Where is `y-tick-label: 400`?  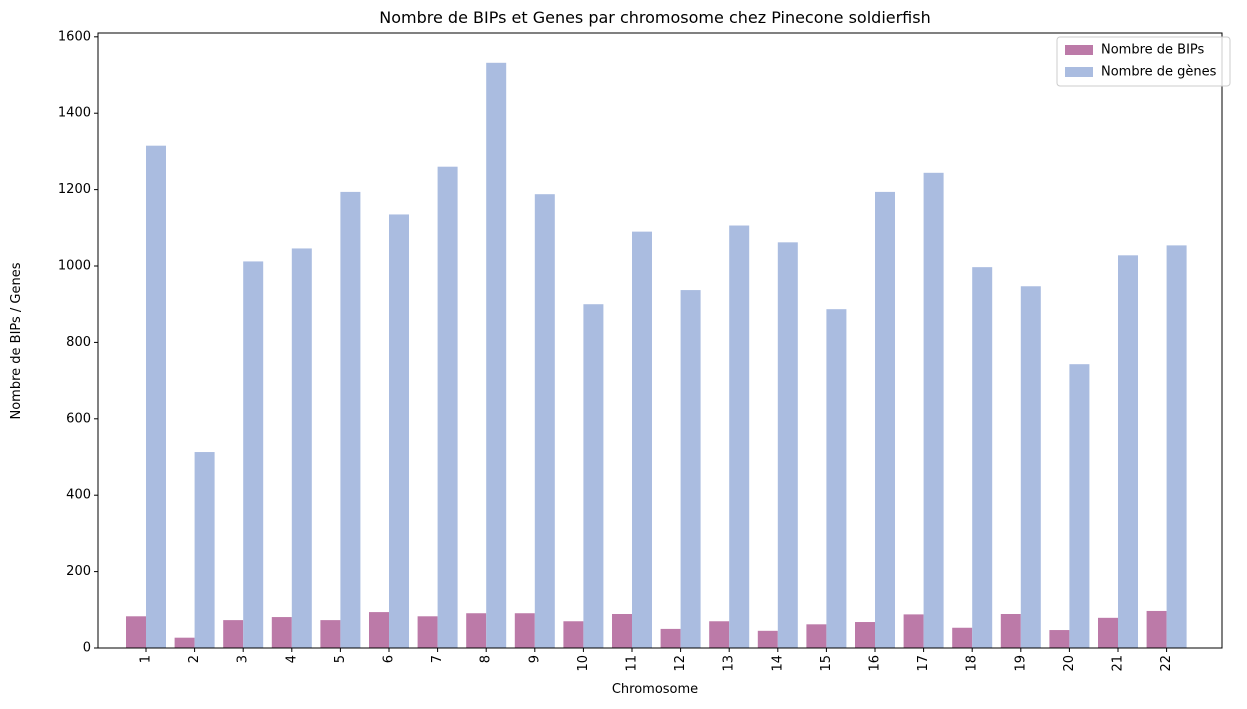
y-tick-label: 400 is located at coordinates (78, 495).